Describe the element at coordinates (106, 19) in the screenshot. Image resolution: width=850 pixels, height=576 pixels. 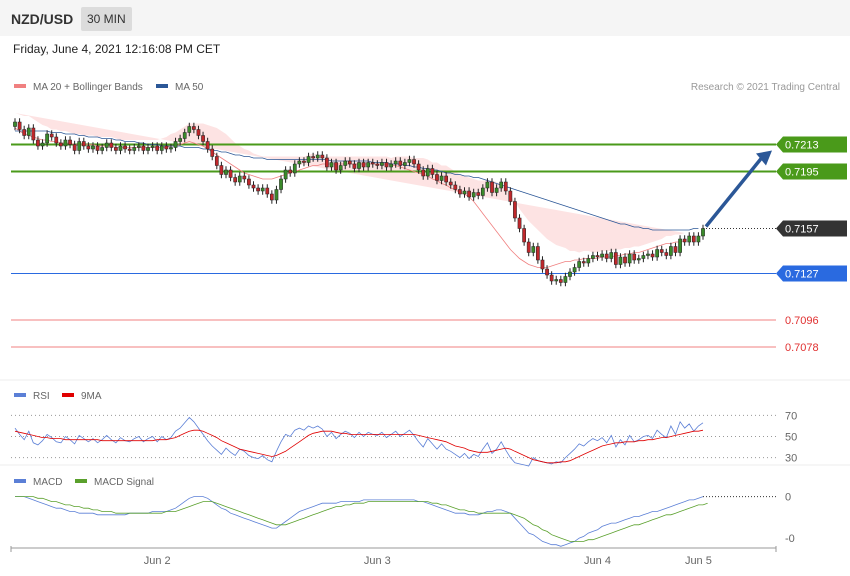
I see `timeframe-button: 30 MIN` at that location.